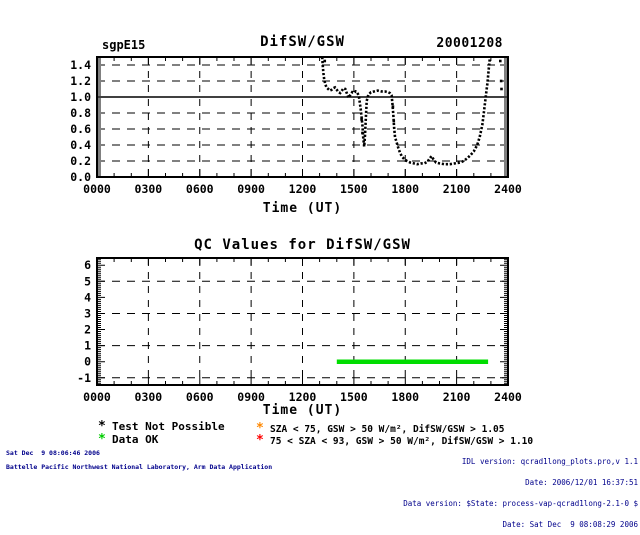  Describe the element at coordinates (87, 362) in the screenshot. I see `y-tick-label: 0` at that location.